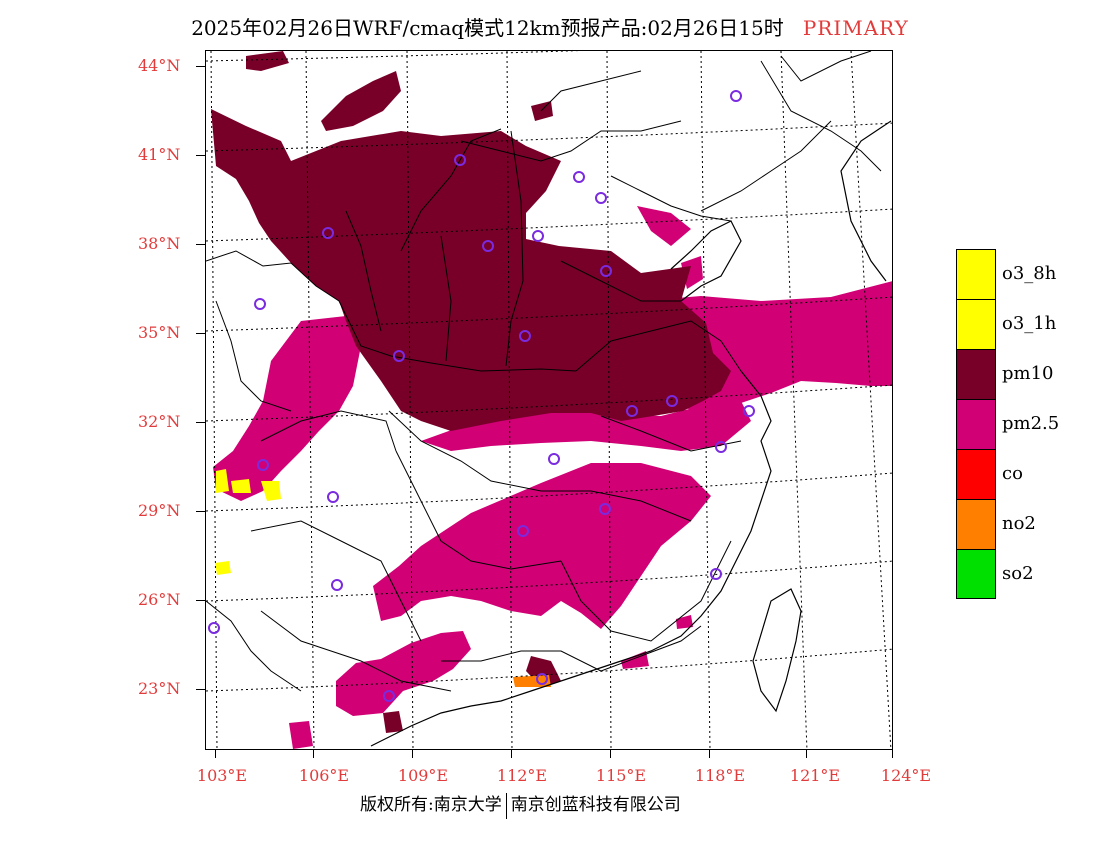  Describe the element at coordinates (720, 775) in the screenshot. I see `lon-label-118: 118°E` at that location.